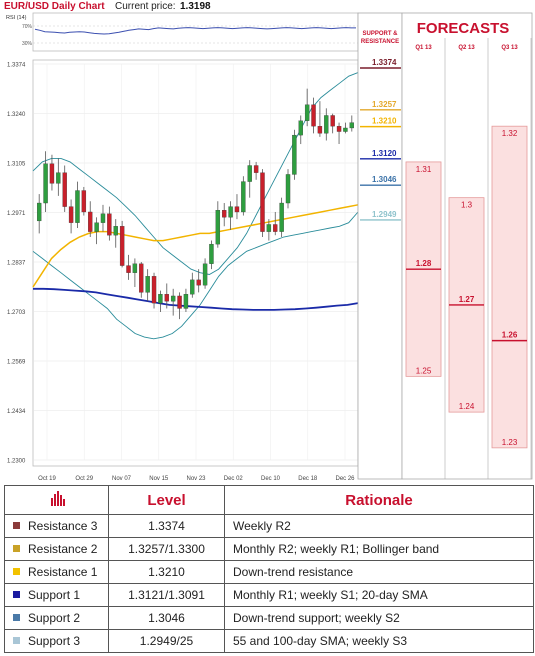 The image size is (535, 656). I want to click on forecast-quarter-label: Q1 13, so click(423, 48).